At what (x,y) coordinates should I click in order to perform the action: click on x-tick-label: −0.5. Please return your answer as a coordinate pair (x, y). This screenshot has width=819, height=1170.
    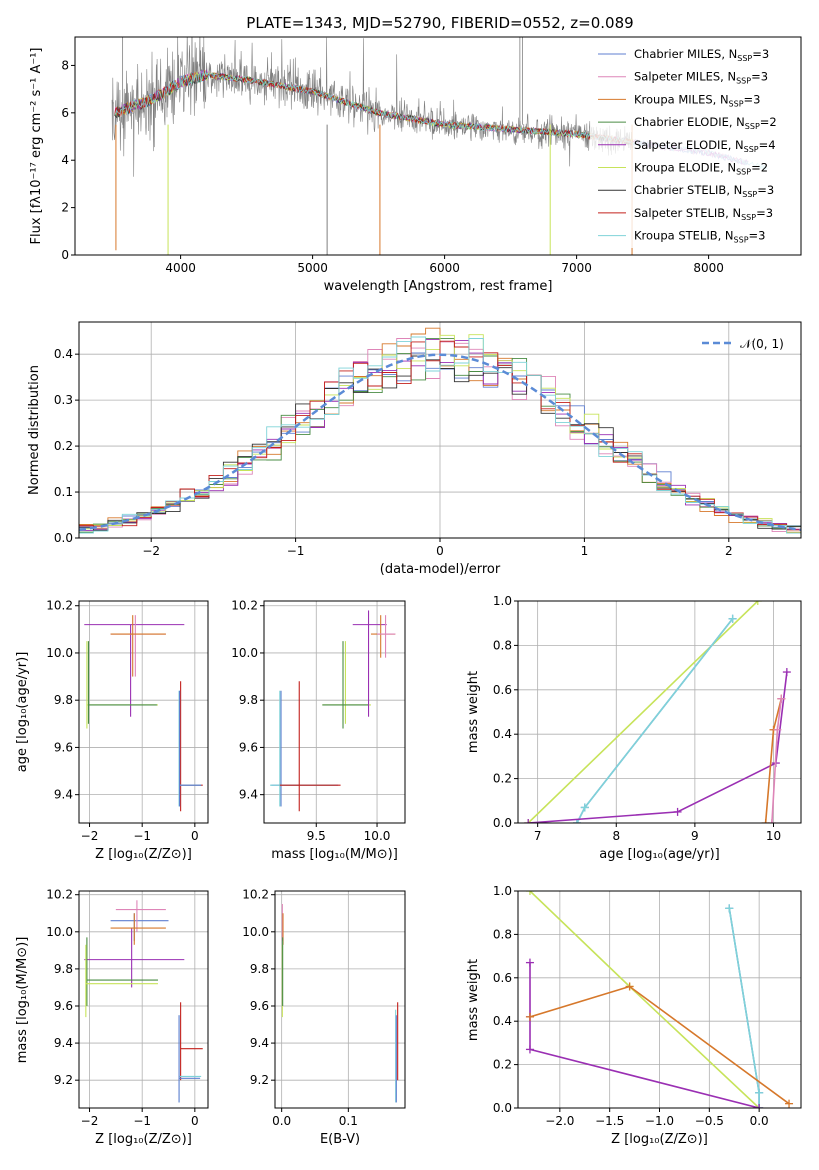
    Looking at the image, I should click on (709, 1121).